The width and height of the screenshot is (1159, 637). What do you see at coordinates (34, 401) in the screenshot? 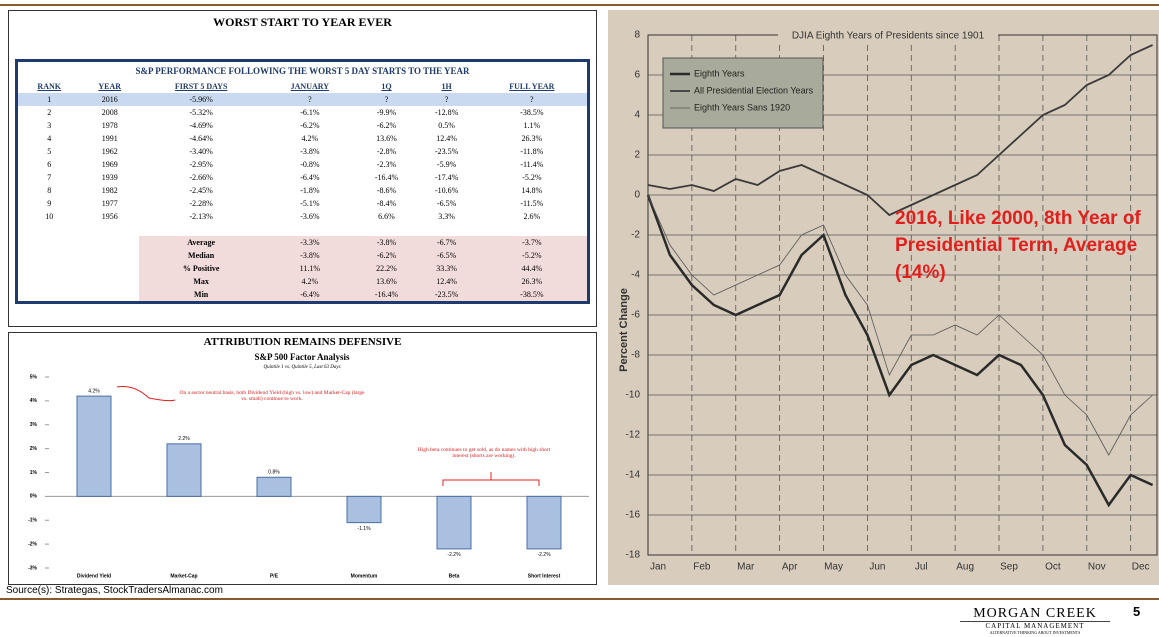
I see `y-tick-label: 4%` at bounding box center [34, 401].